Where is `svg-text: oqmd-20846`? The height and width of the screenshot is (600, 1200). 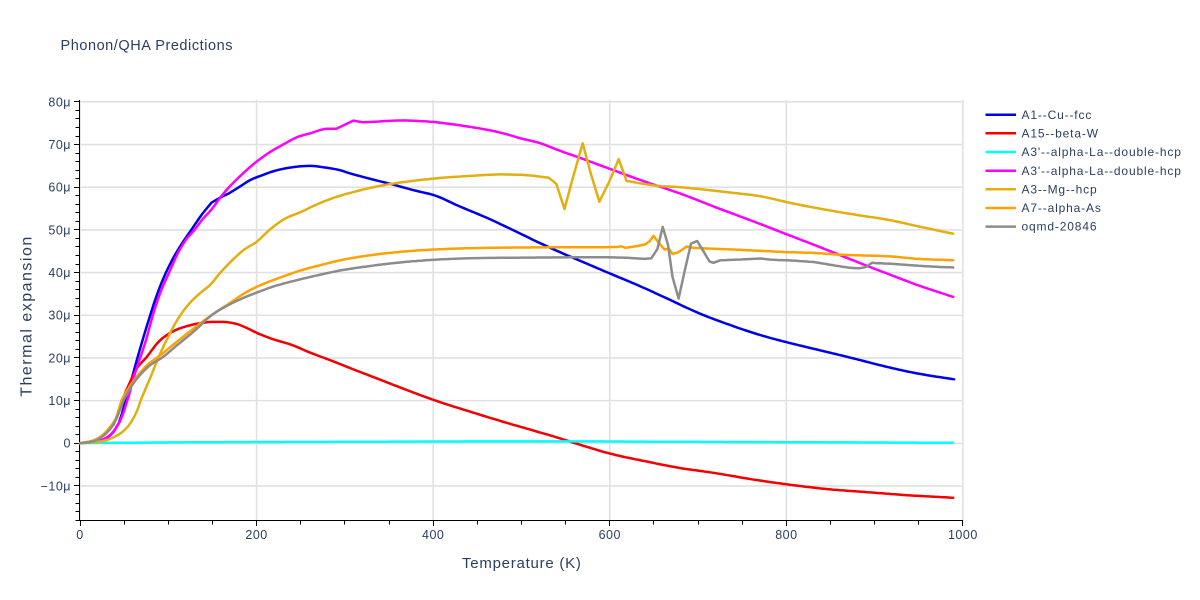 svg-text: oqmd-20846 is located at coordinates (1060, 227).